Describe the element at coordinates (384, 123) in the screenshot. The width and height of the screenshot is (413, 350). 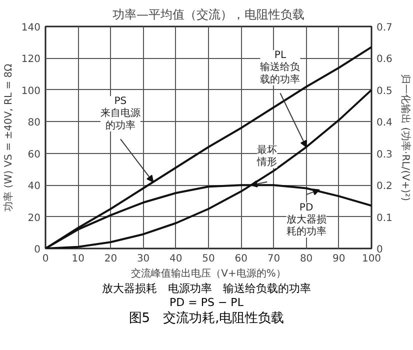
I see `y2-tick-label: 0.4` at that location.